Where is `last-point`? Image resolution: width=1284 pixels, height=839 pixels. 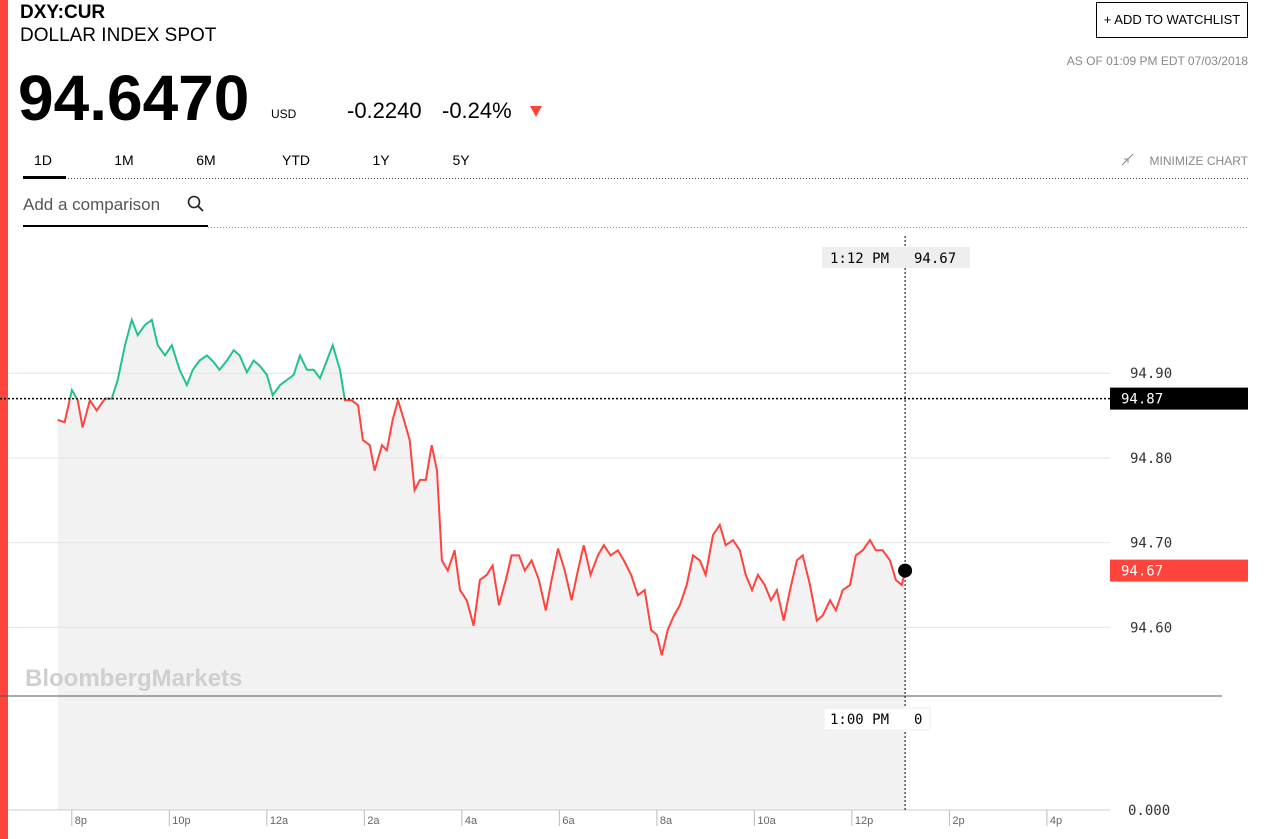 last-point is located at coordinates (905, 570).